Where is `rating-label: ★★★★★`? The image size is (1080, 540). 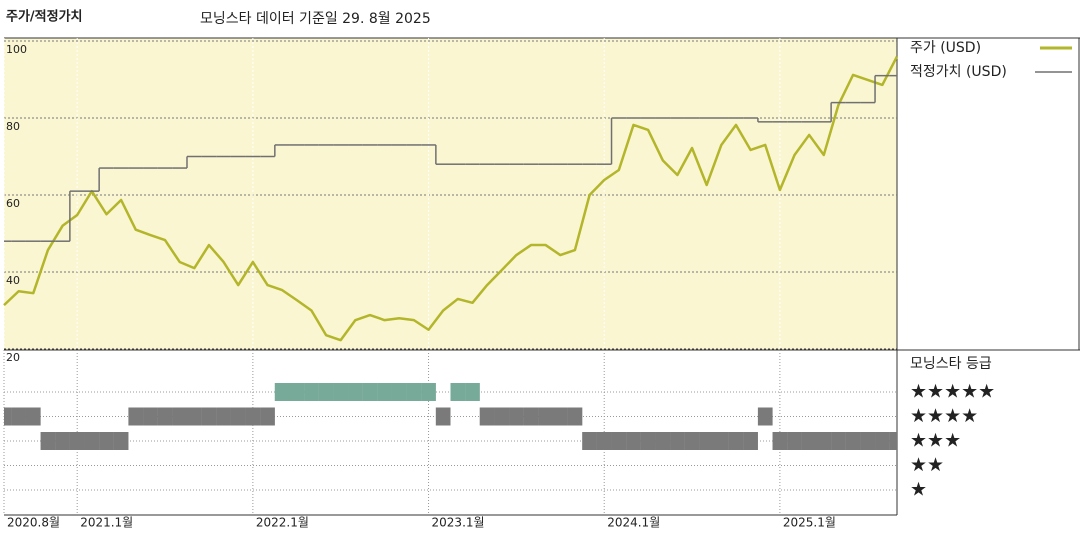
rating-label: ★★★★★ is located at coordinates (952, 392).